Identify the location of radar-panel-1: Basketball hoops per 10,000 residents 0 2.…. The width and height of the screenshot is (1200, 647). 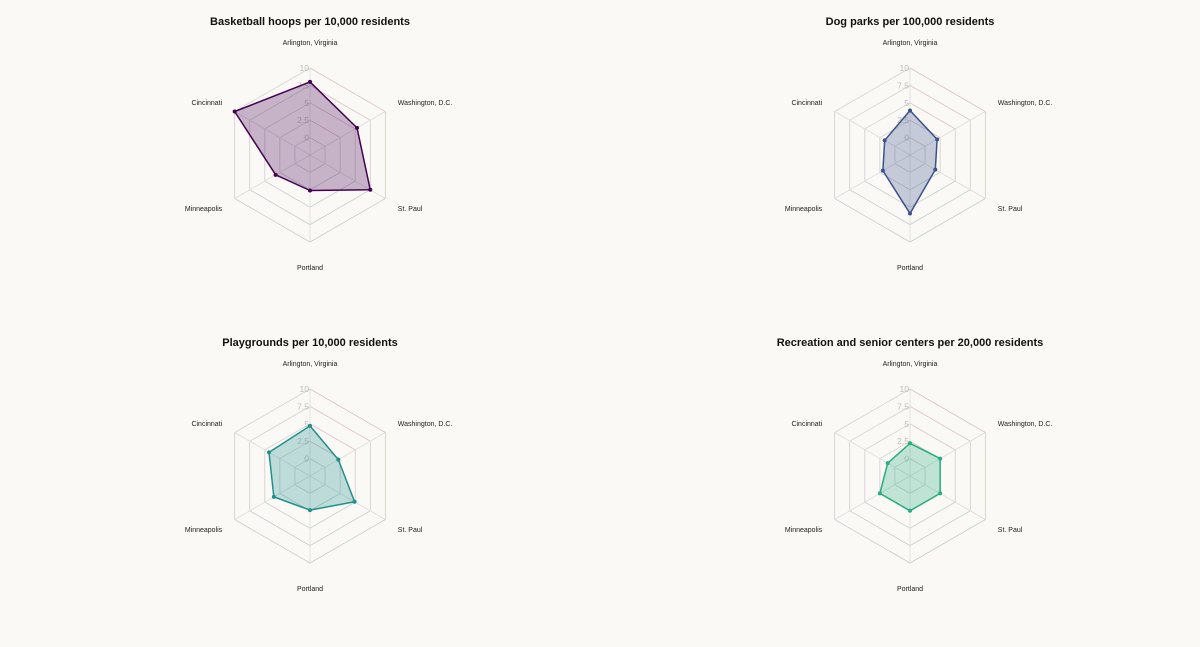
(319, 144).